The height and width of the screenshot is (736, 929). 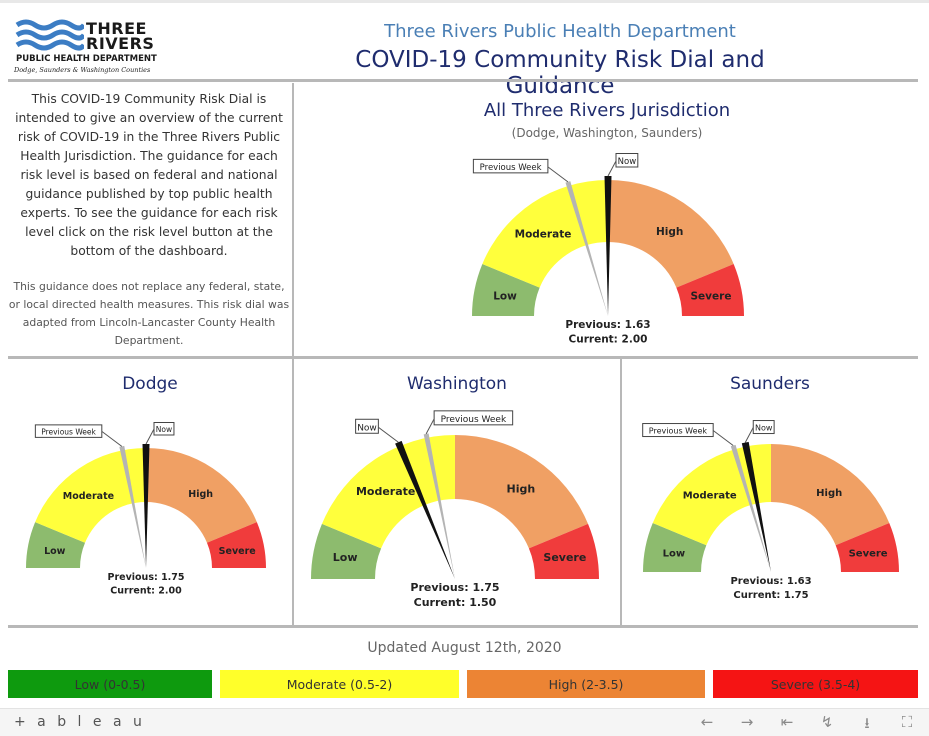 I want to click on share-icon: ↯, so click(x=827, y=722).